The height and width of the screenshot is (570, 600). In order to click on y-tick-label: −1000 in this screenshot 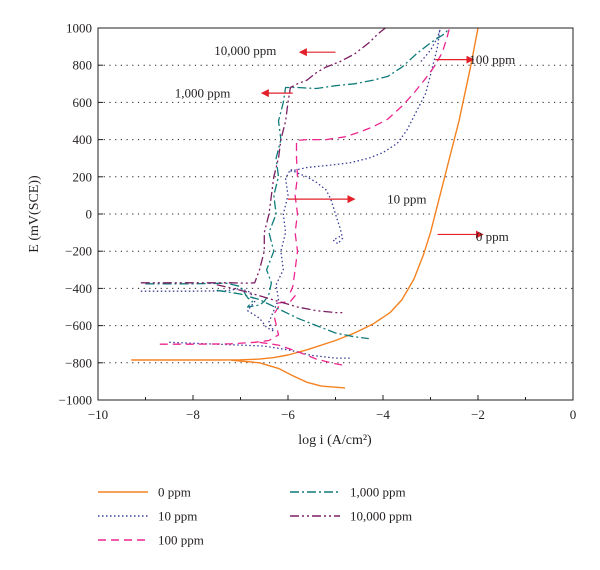, I will do `click(75, 400)`.